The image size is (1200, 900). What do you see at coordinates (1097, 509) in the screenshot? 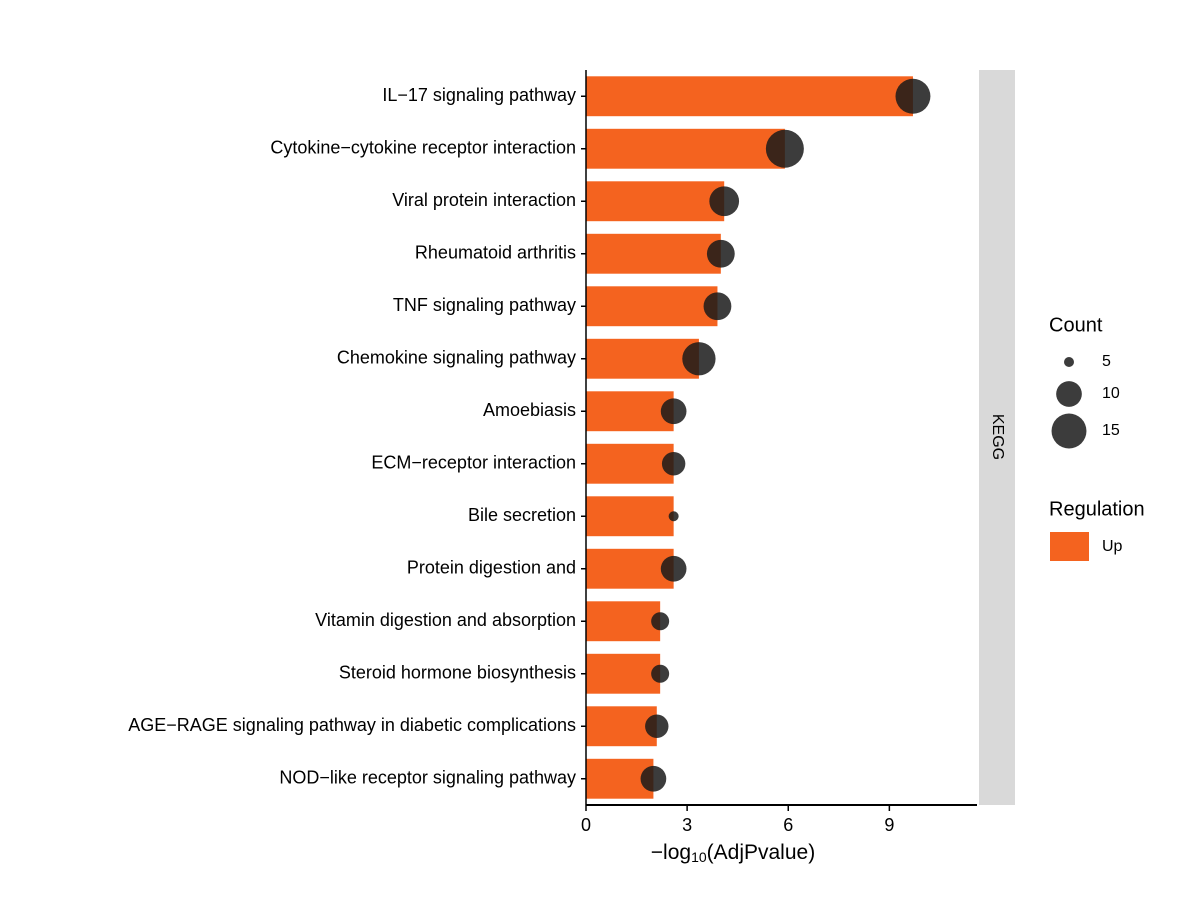
I see `color-legend-title: Regulation` at bounding box center [1097, 509].